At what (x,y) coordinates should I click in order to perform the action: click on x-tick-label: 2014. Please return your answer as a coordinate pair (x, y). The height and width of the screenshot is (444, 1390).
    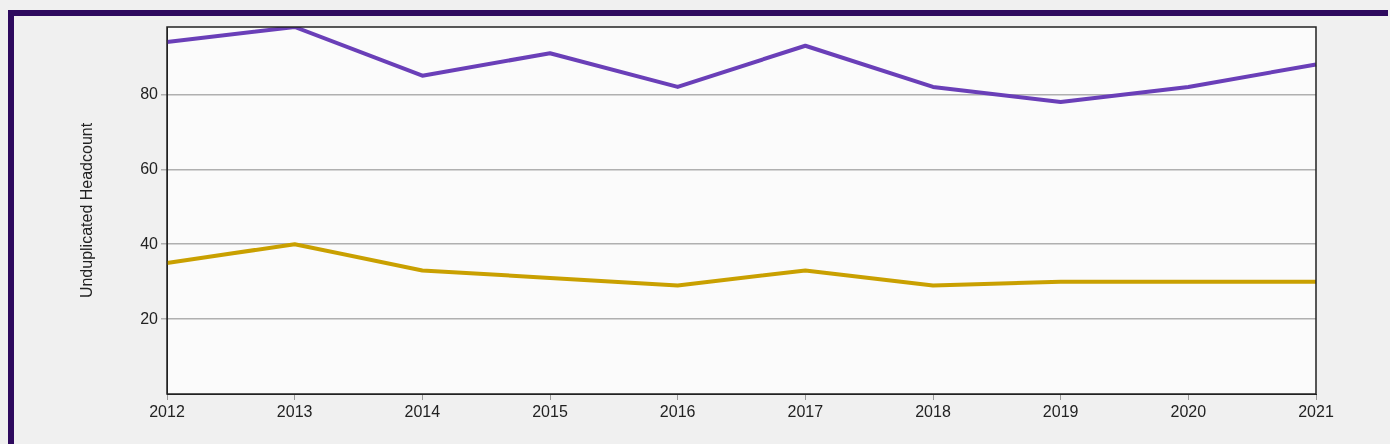
    Looking at the image, I should click on (422, 412).